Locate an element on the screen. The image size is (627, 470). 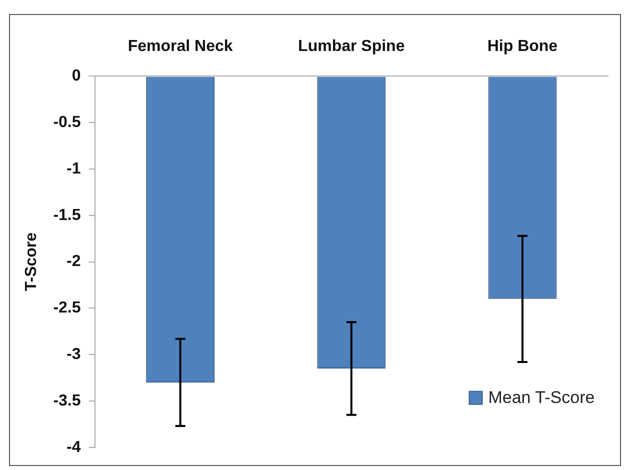
y-tick-label: -1.5 is located at coordinates (67, 215).